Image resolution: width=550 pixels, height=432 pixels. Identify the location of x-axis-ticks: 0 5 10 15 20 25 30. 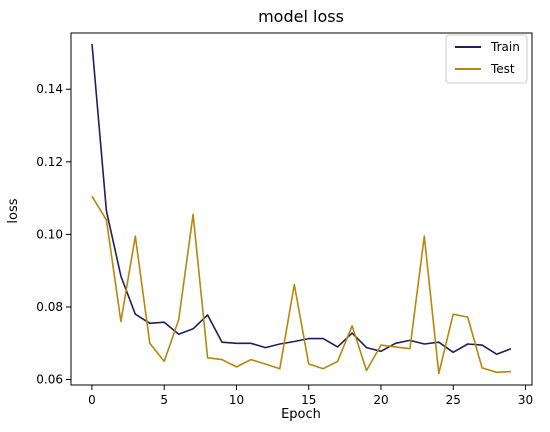
(310, 396).